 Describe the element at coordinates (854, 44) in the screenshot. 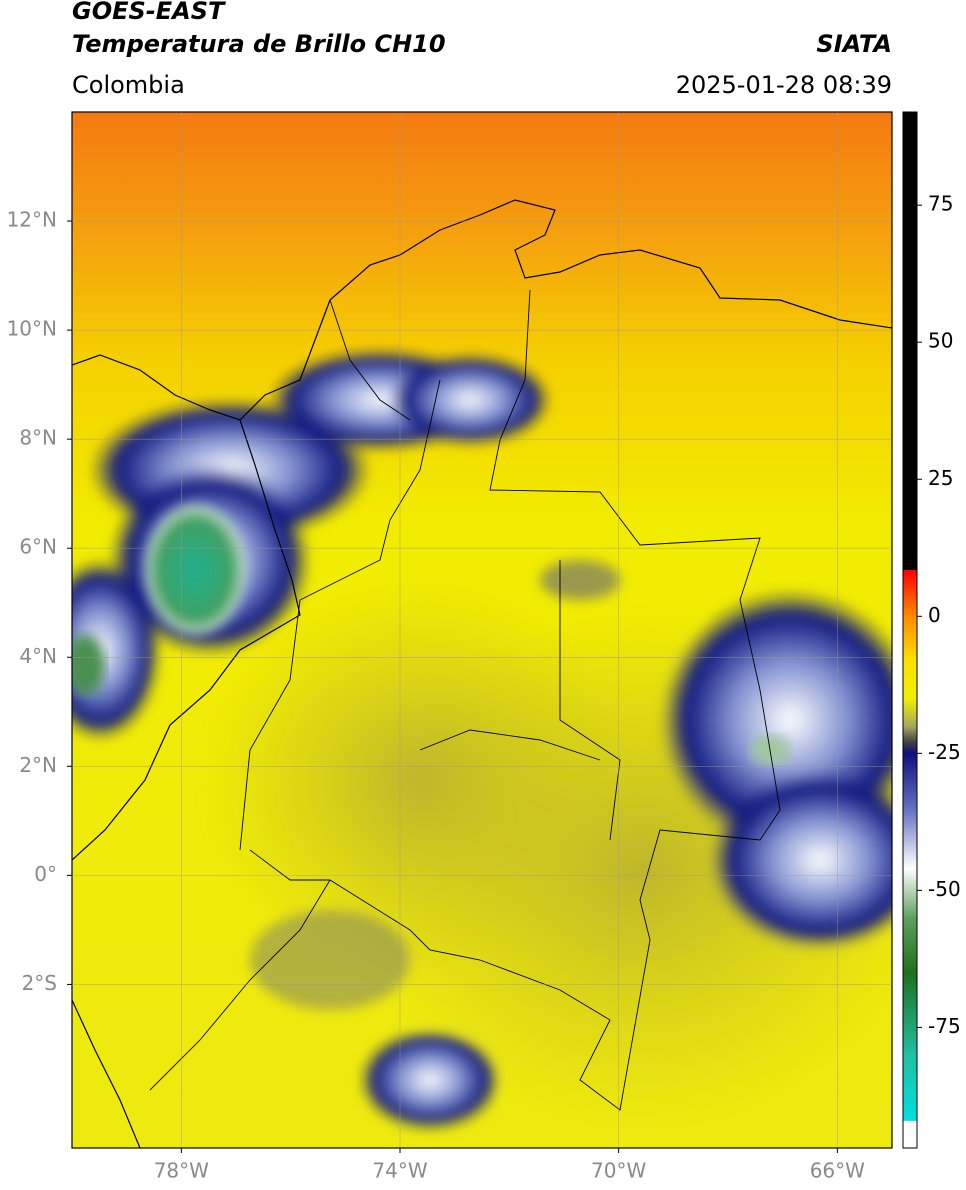

I see `agency: SIATA` at that location.